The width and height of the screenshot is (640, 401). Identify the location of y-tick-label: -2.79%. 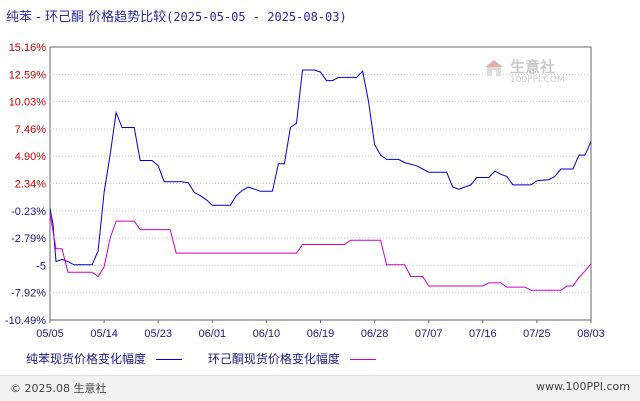
(28, 239).